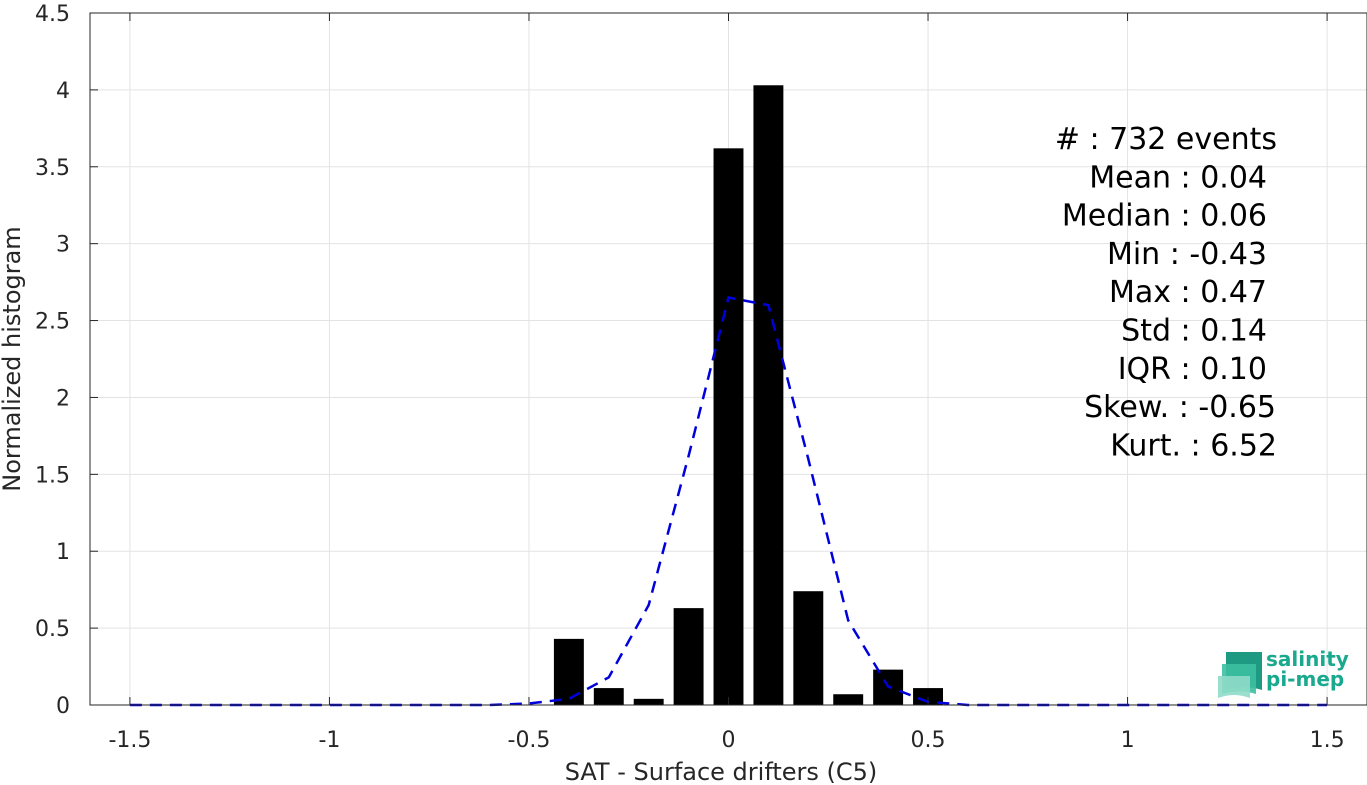  Describe the element at coordinates (1180, 407) in the screenshot. I see `stat-line: Skew. : -0.65` at that location.